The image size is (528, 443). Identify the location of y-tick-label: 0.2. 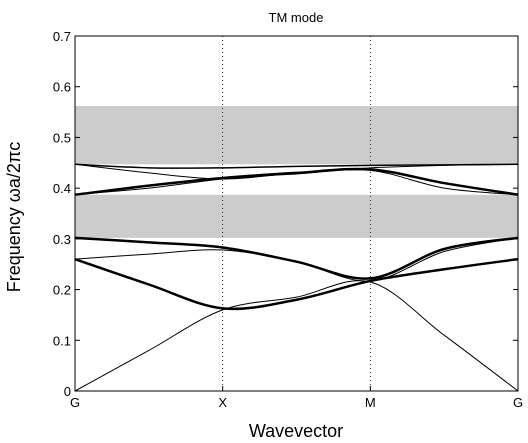
(62, 290).